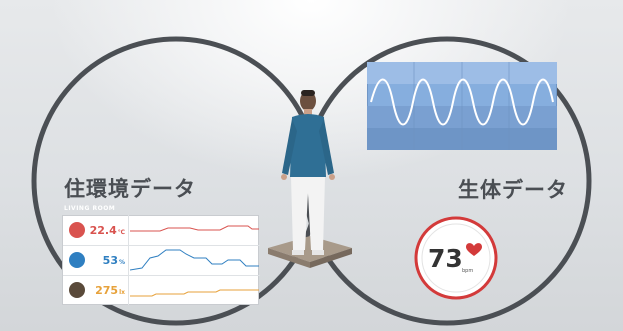  I want to click on heart-rate-value: 73, so click(445, 258).